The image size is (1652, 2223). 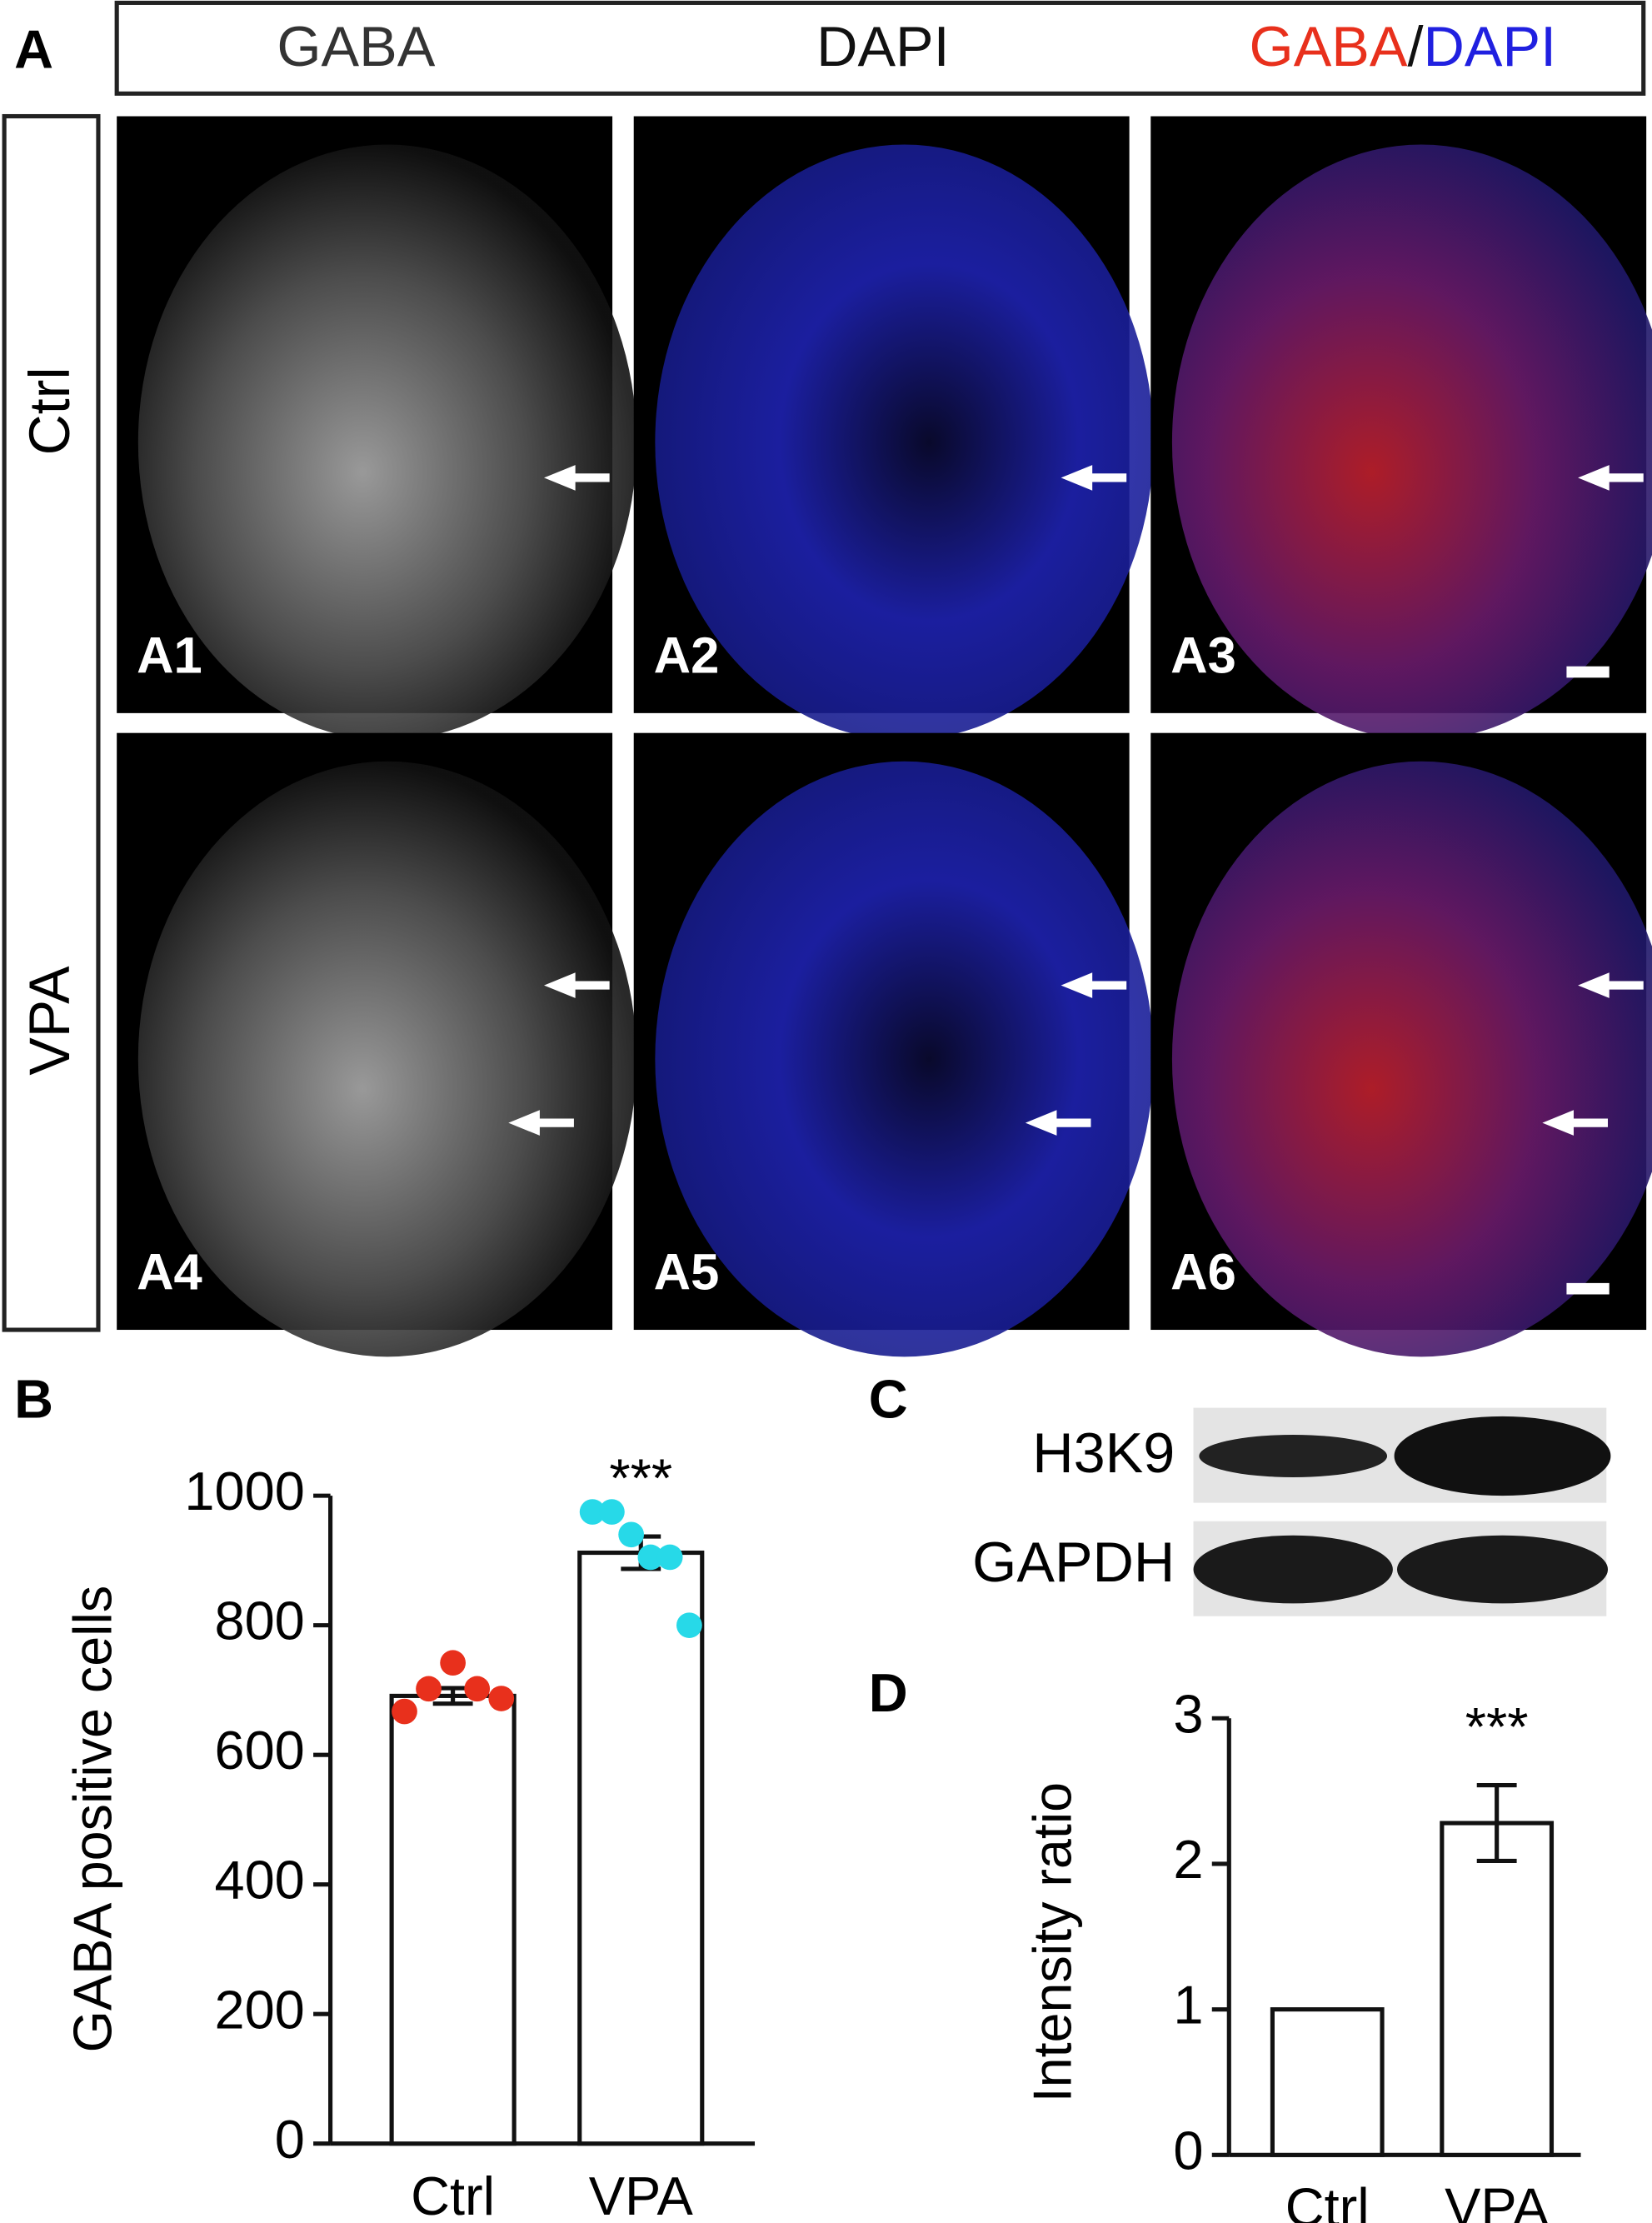 I want to click on y-tick-label: 1000, so click(x=244, y=1491).